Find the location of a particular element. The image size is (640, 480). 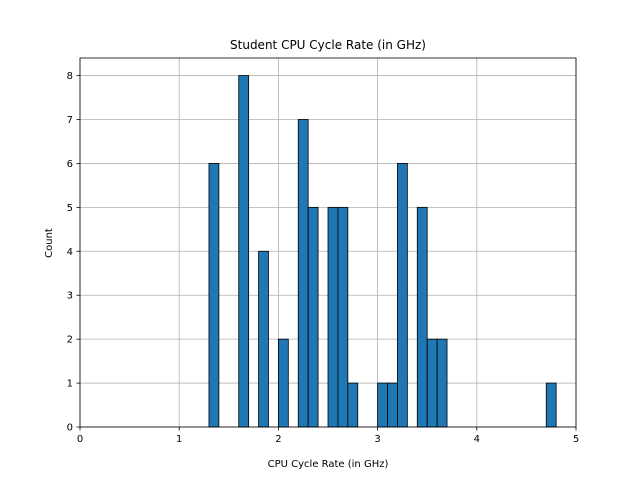

y-axis-label: Count is located at coordinates (49, 243).